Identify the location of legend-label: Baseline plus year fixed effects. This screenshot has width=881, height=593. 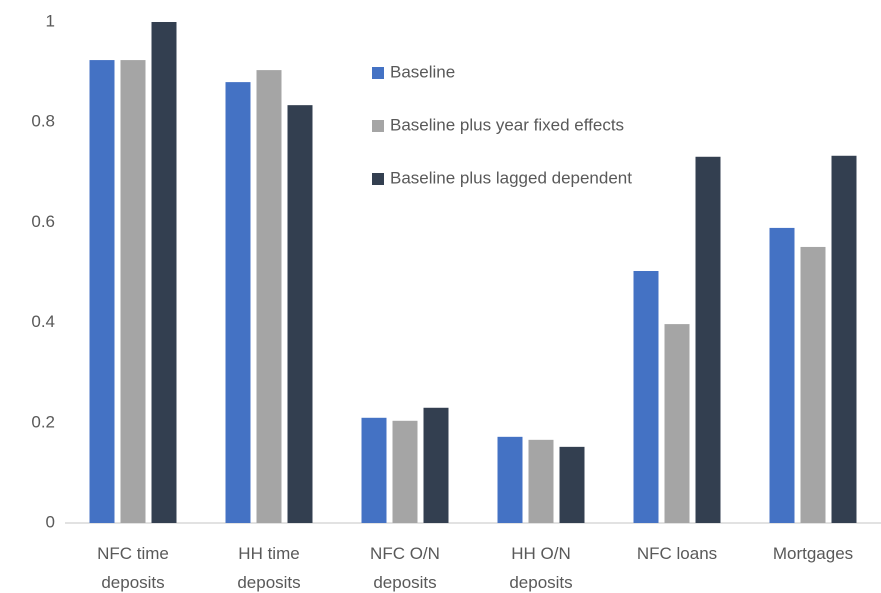
(507, 124).